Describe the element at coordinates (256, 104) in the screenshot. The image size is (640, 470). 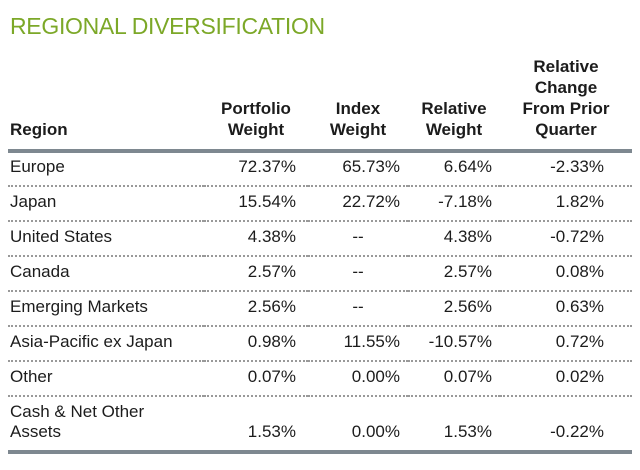
I see `column-header-portfolio-weight: Portfolio Weight` at that location.